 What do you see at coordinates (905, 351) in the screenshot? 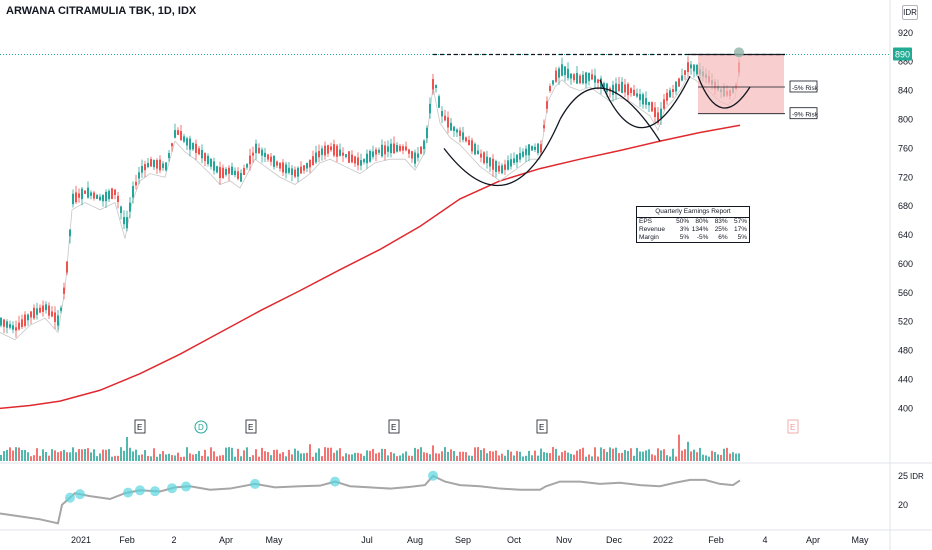
I see `price-tick-label: 480` at bounding box center [905, 351].